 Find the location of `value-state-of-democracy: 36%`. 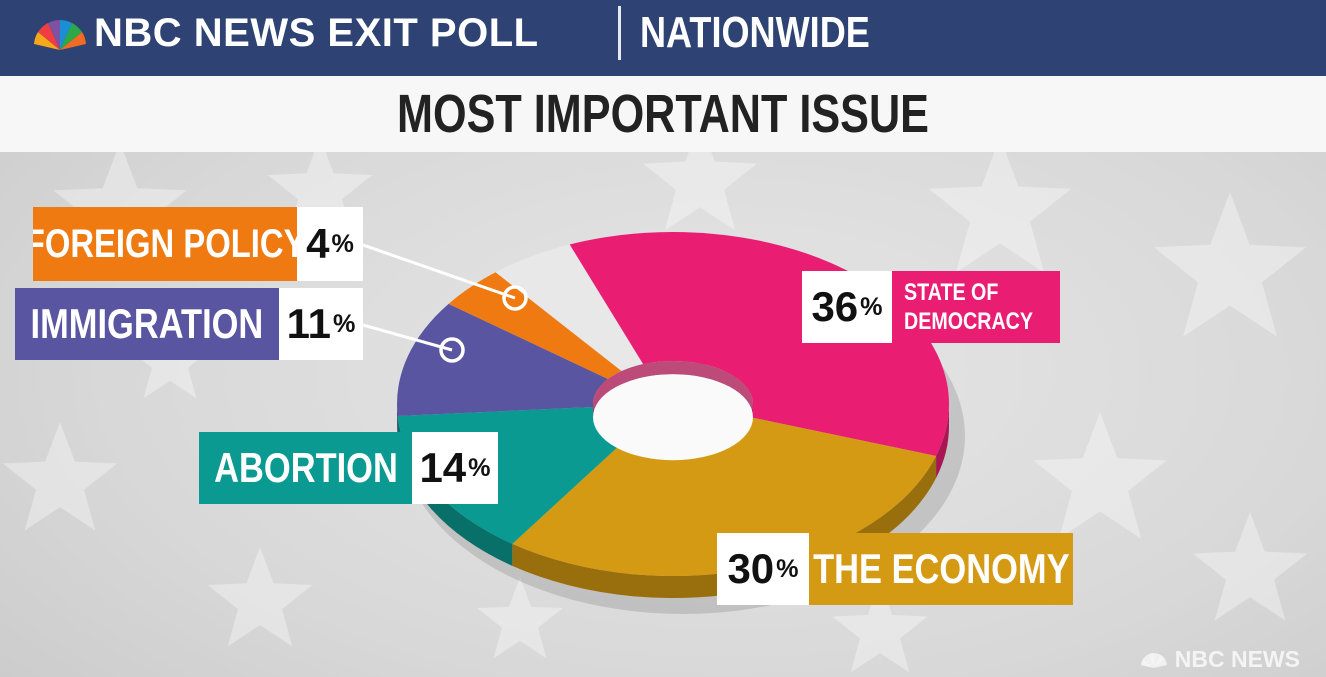

value-state-of-democracy: 36% is located at coordinates (847, 307).